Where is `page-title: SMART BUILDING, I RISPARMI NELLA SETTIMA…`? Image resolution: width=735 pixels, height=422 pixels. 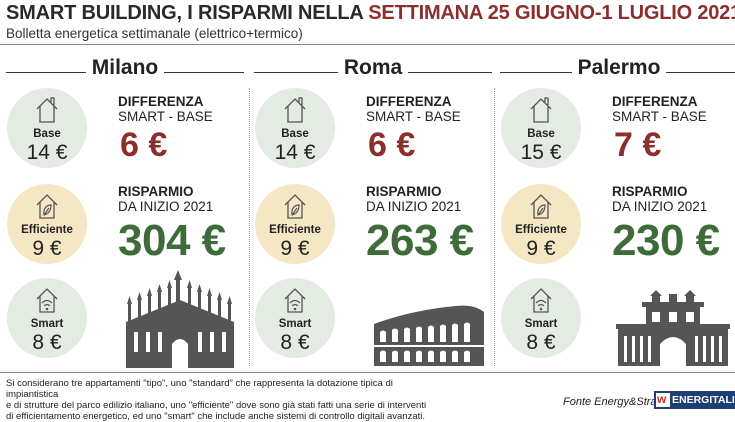 page-title: SMART BUILDING, I RISPARMI NELLA SETTIMA… is located at coordinates (370, 13).